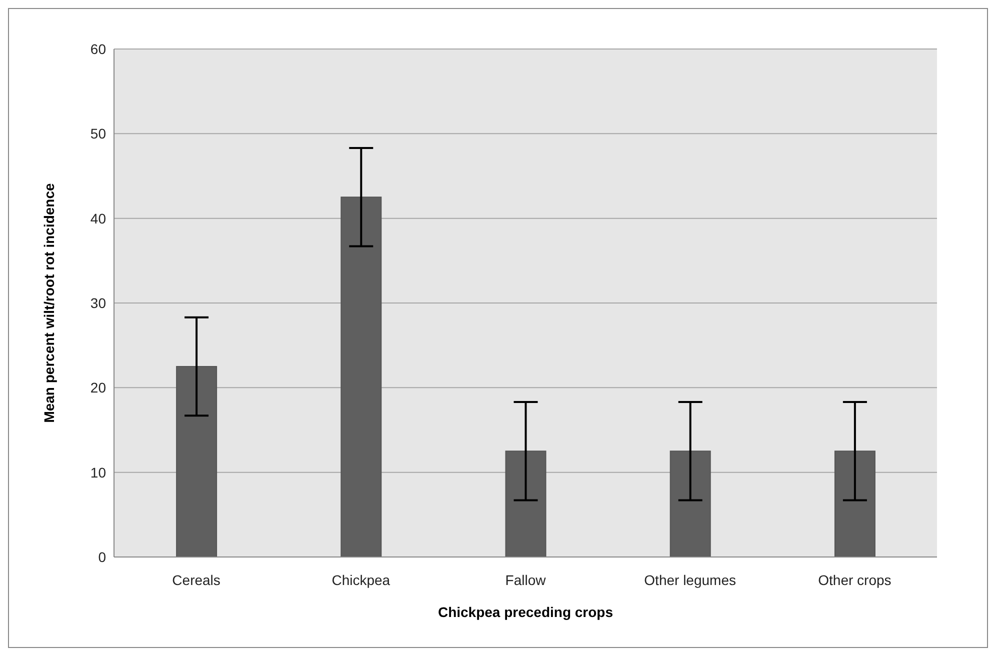 This screenshot has height=659, width=998. What do you see at coordinates (98, 218) in the screenshot?
I see `y-tick-label: 40` at bounding box center [98, 218].